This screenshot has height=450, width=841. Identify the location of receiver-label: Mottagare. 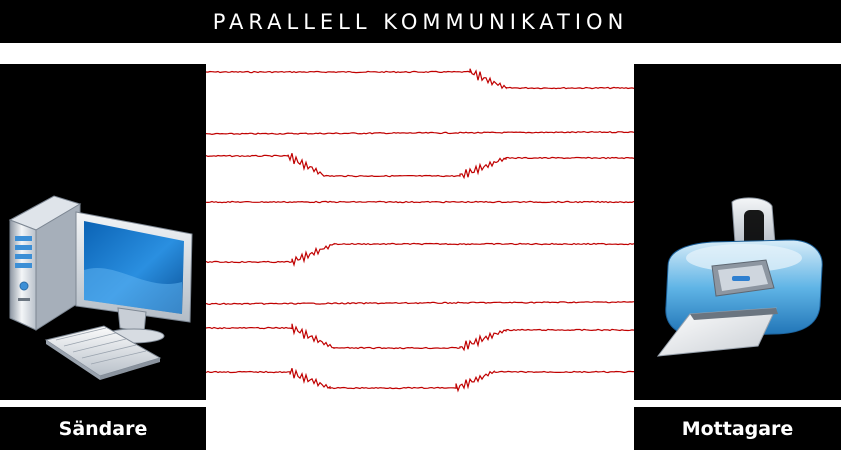
(737, 428).